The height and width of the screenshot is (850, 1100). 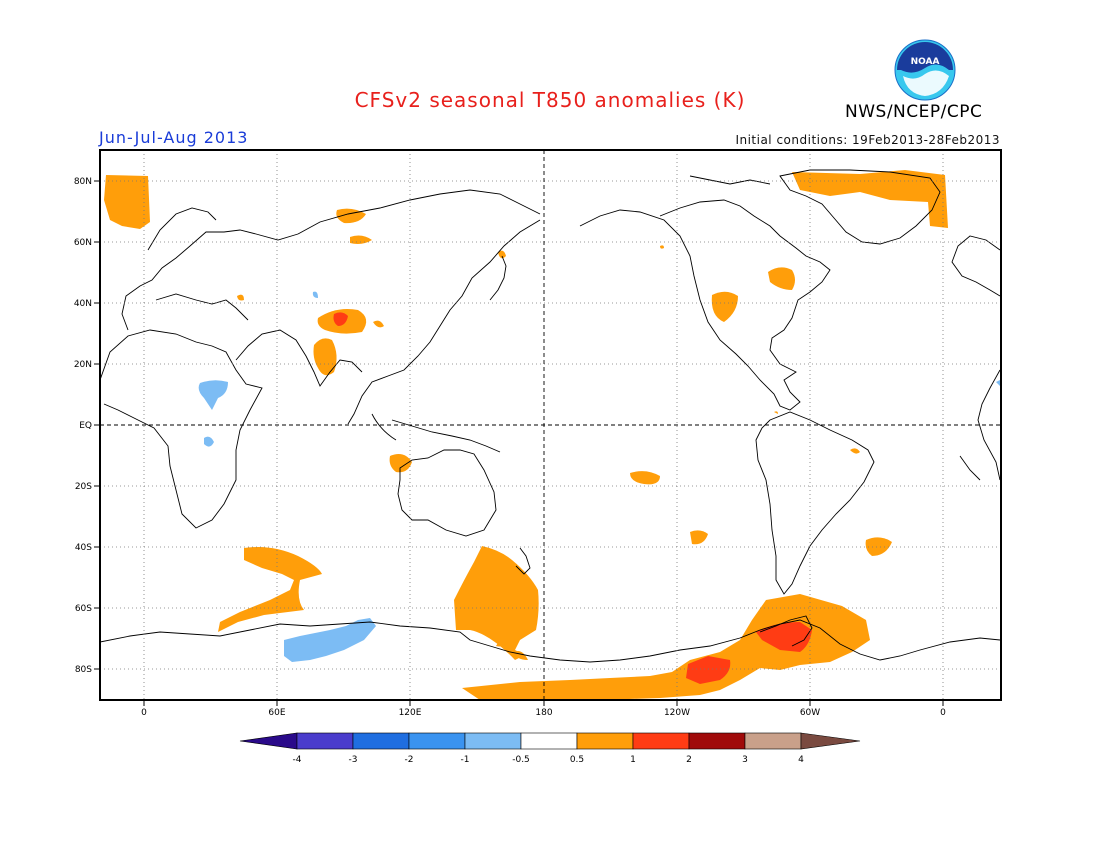 I want to click on lon-label: 180, so click(x=543, y=713).